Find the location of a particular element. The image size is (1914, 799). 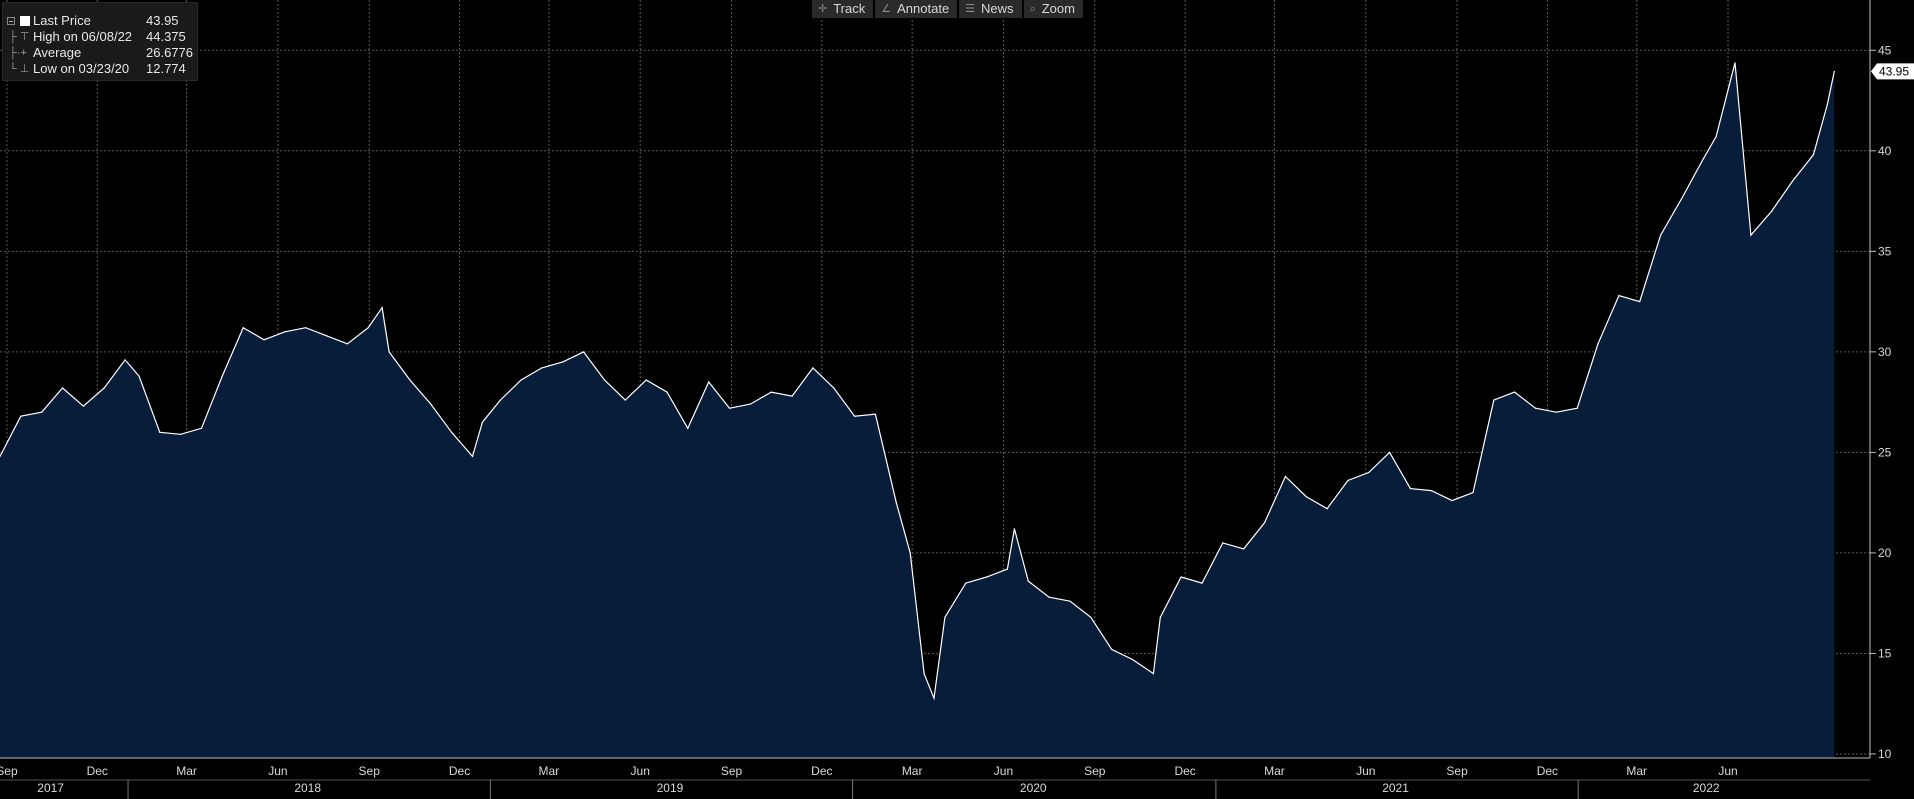

high-marker-icon: ├ ⊤ is located at coordinates (19, 37).